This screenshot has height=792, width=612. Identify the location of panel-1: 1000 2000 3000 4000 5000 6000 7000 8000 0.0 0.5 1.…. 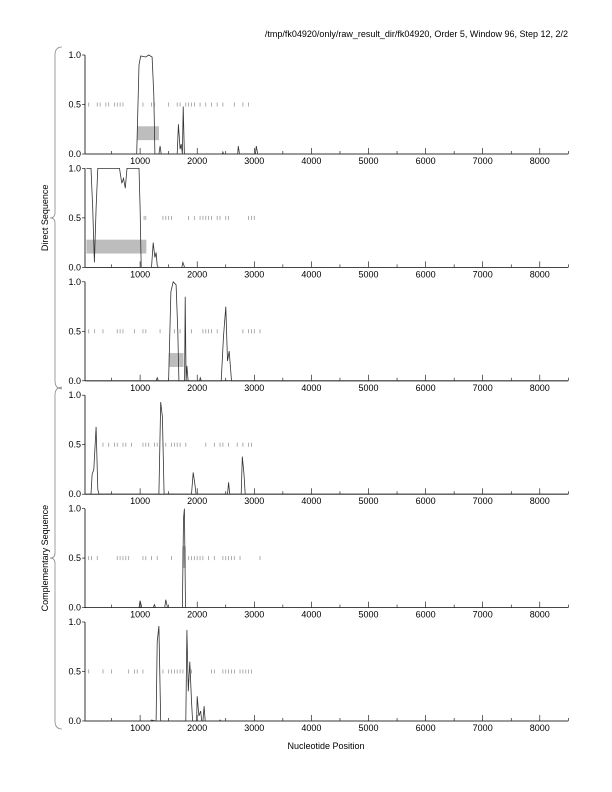
(318, 108).